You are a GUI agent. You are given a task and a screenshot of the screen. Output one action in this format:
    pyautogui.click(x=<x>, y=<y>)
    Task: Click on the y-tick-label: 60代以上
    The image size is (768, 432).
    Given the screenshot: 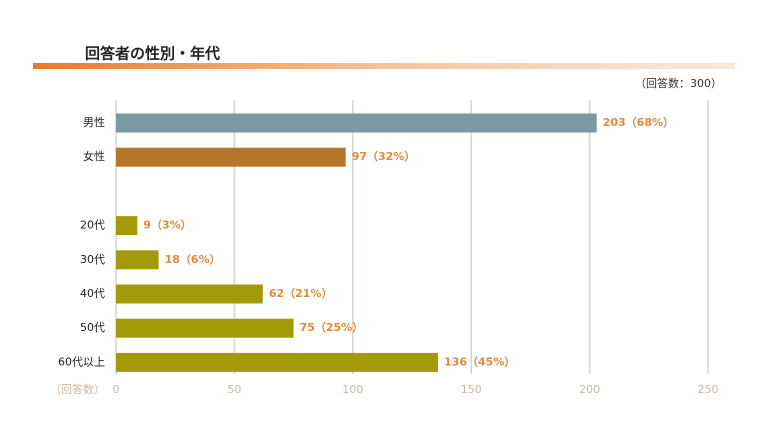 What is the action you would take?
    pyautogui.click(x=81, y=361)
    